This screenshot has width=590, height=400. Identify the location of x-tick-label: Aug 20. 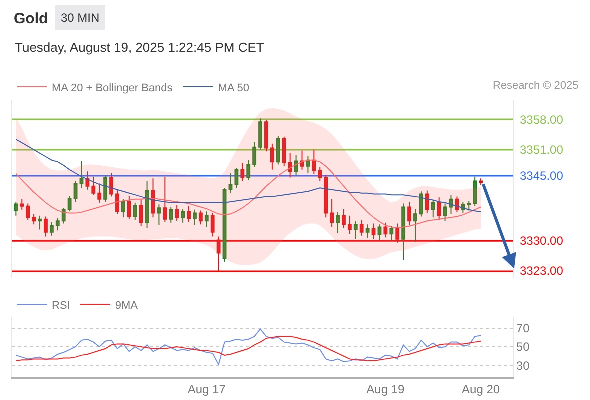
(481, 389).